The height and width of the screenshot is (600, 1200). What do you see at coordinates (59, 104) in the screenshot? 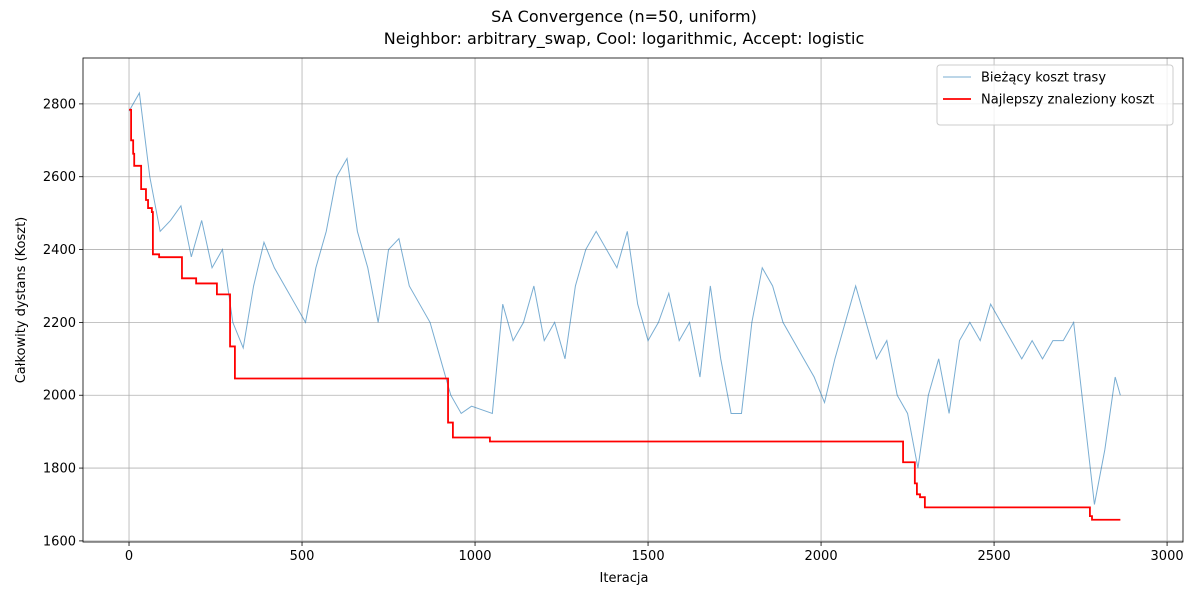
I see `y-tick-label: 2800` at bounding box center [59, 104].